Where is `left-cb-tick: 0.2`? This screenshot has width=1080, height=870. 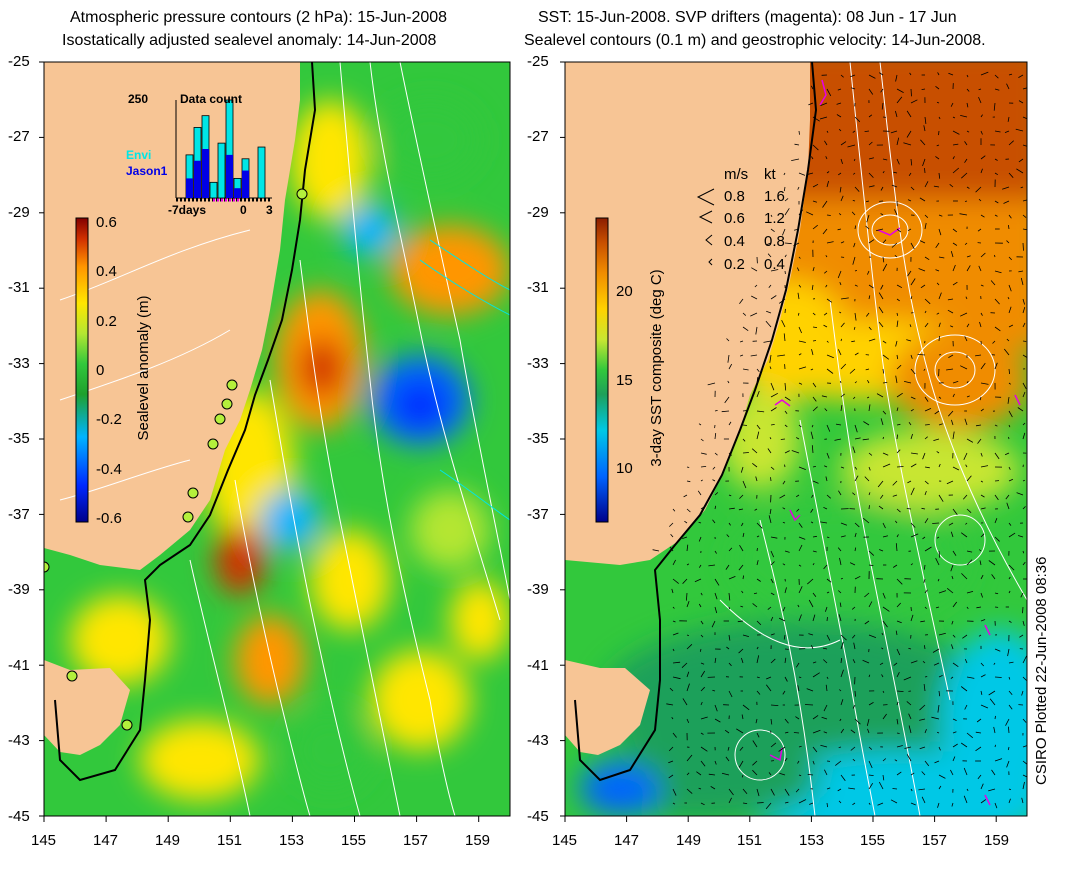
left-cb-tick: 0.2 is located at coordinates (106, 321).